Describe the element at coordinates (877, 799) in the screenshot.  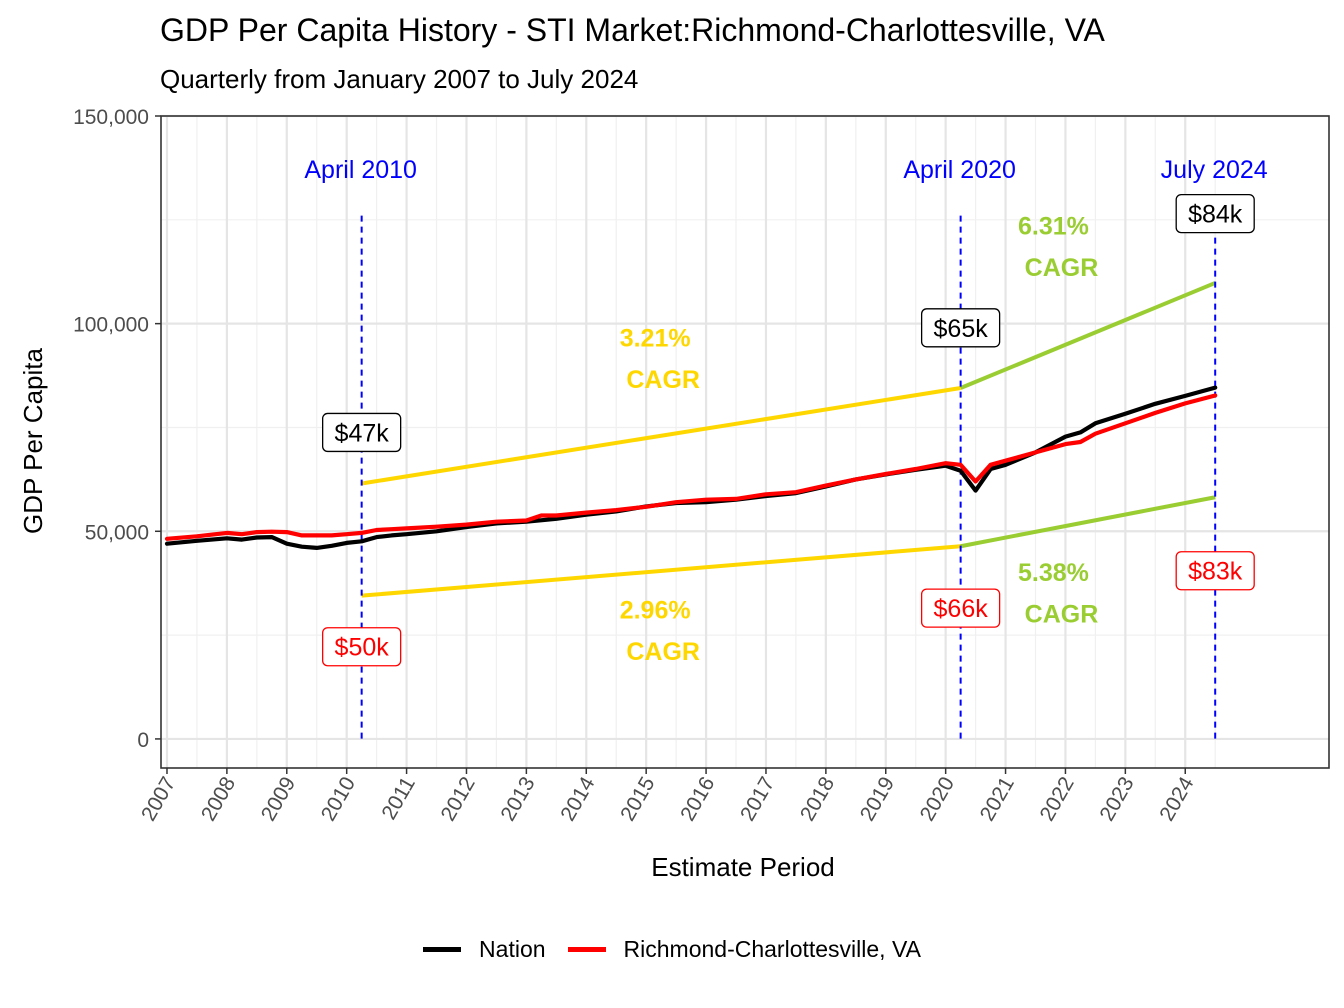
I see `x-tick-label: 2019` at that location.